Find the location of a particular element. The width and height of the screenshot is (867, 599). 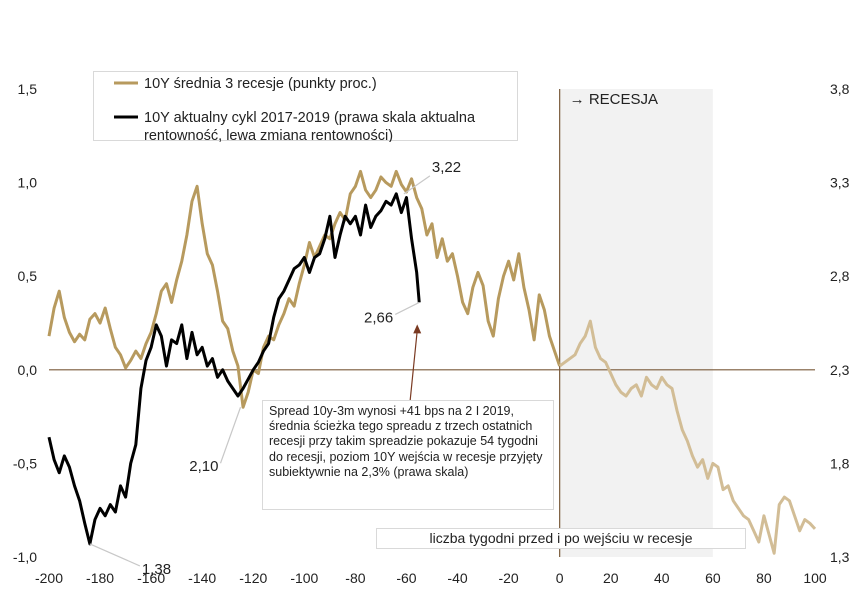

series-average-after-recession is located at coordinates (687, 437).